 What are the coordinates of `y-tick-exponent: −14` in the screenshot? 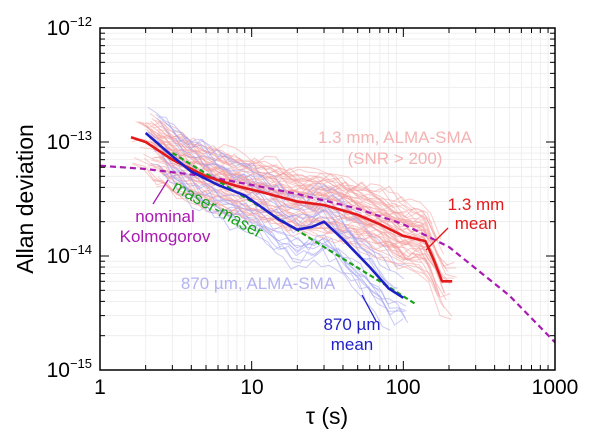 It's located at (81, 249).